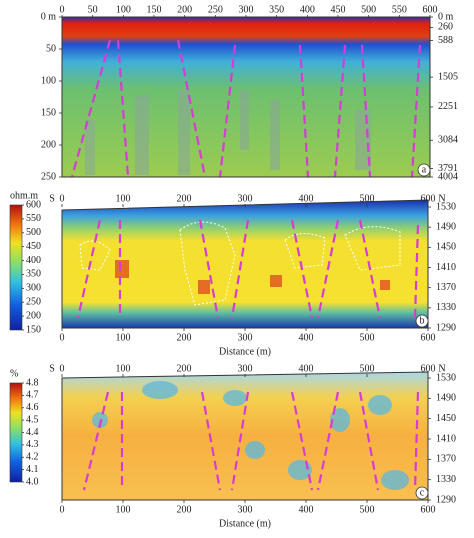 This screenshot has height=538, width=474. What do you see at coordinates (448, 106) in the screenshot?
I see `y2-tick-label: 2251` at bounding box center [448, 106].